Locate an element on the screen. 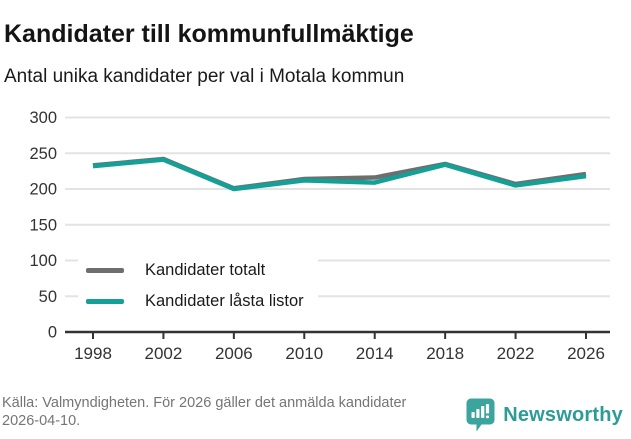 Image resolution: width=631 pixels, height=439 pixels. newsworthy-wordmark: Newsworthy is located at coordinates (563, 414).